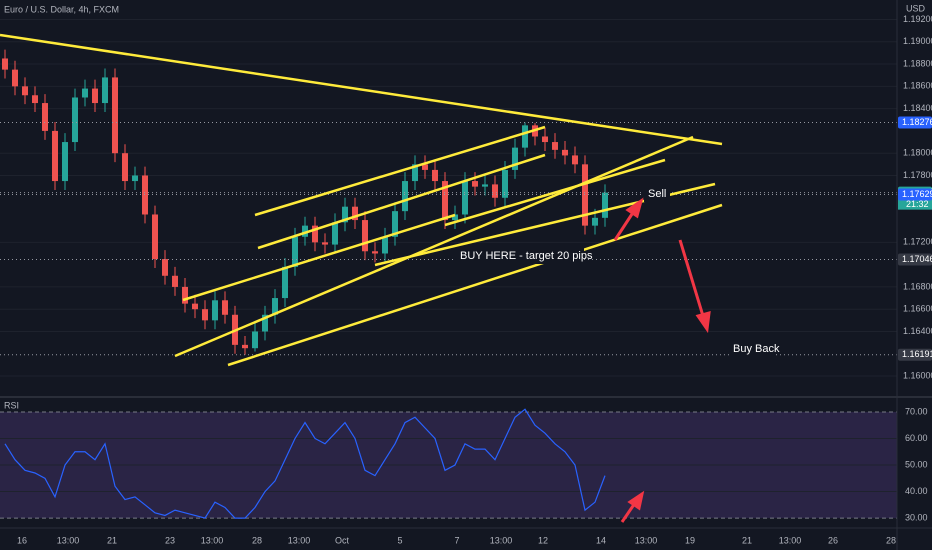 The height and width of the screenshot is (550, 932). What do you see at coordinates (916, 438) in the screenshot?
I see `y-tick-label: 60.00` at bounding box center [916, 438].